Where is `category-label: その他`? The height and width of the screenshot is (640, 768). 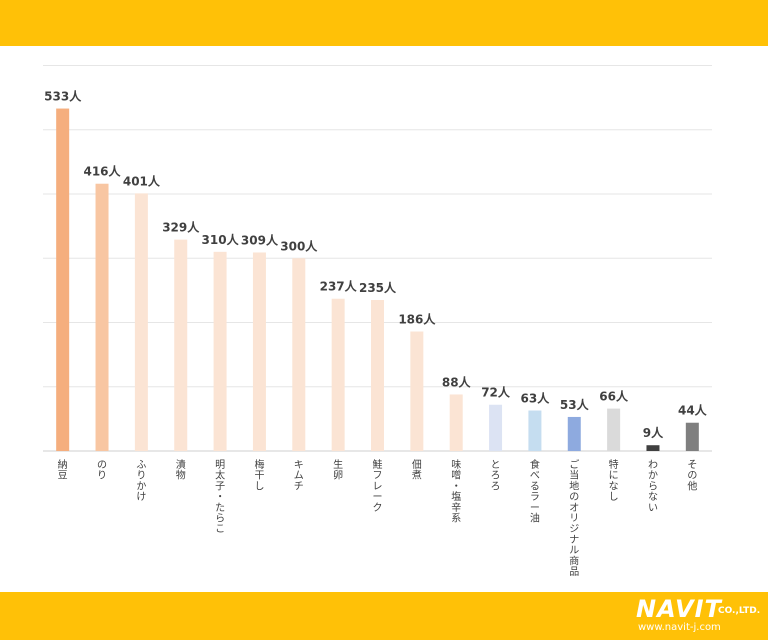
category-label: その他 is located at coordinates (692, 475).